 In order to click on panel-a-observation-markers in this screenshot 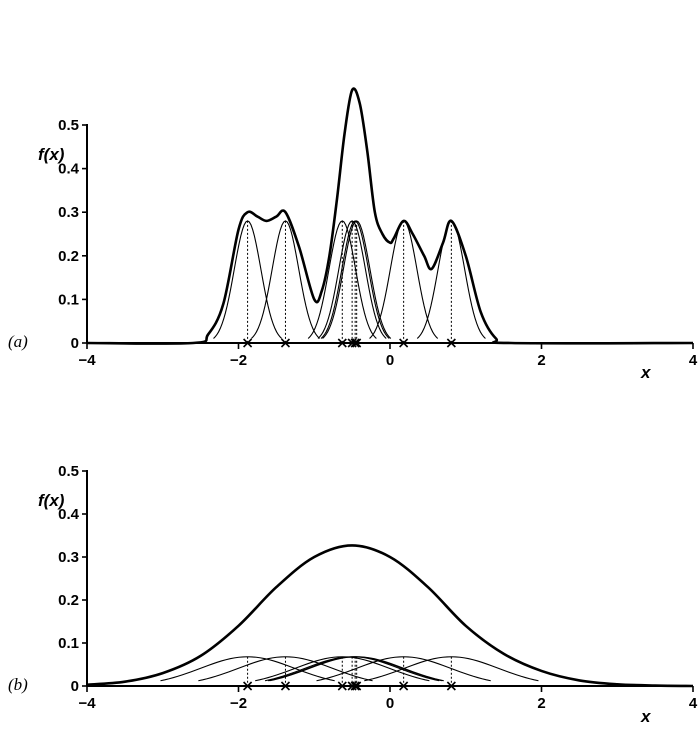, I will do `click(349, 343)`.